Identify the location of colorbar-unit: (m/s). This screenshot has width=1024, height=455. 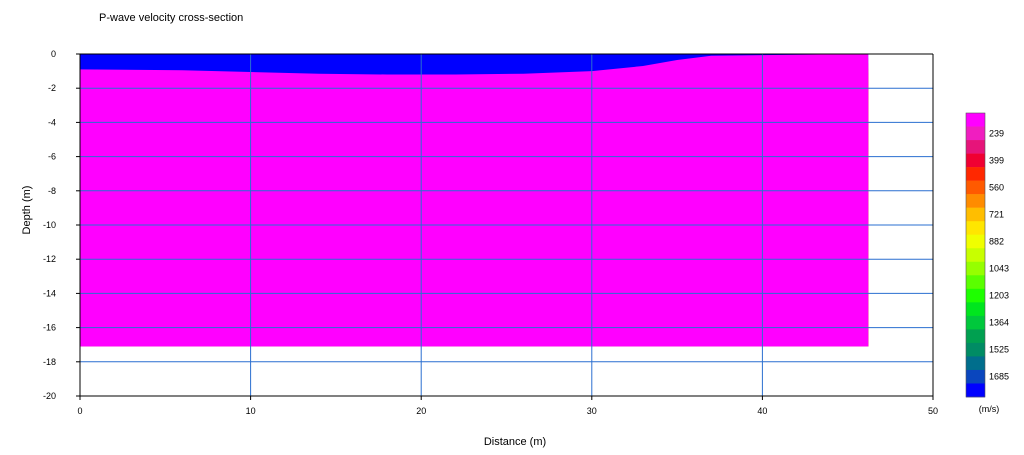
(989, 409).